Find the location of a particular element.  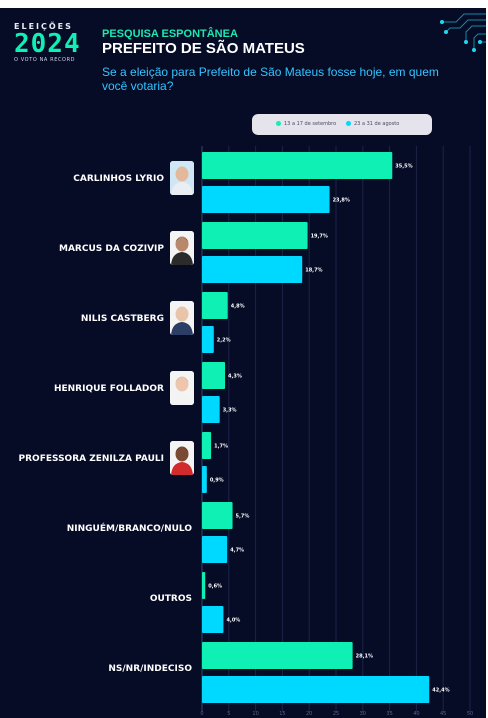

logo-subtitle: O VOTO NA RECORD is located at coordinates (45, 60).